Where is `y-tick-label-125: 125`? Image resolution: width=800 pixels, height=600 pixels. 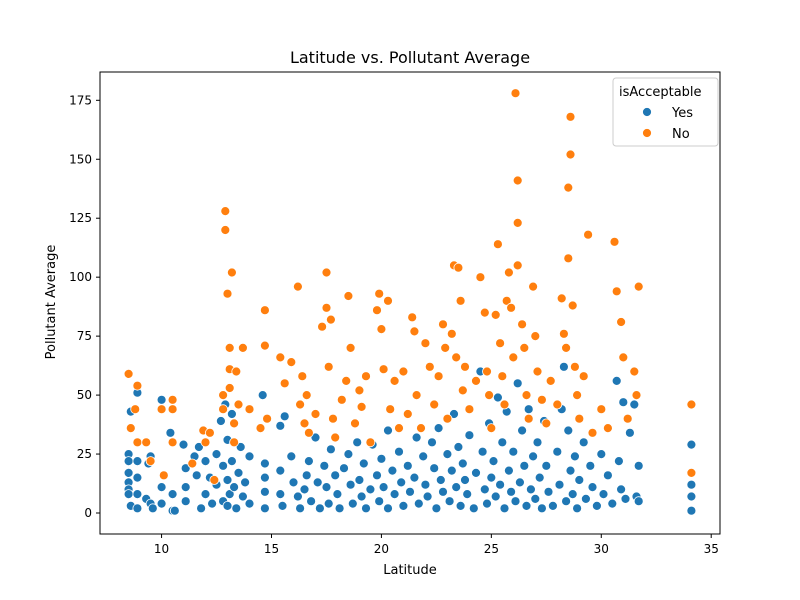 y-tick-label-125: 125 is located at coordinates (80, 218).